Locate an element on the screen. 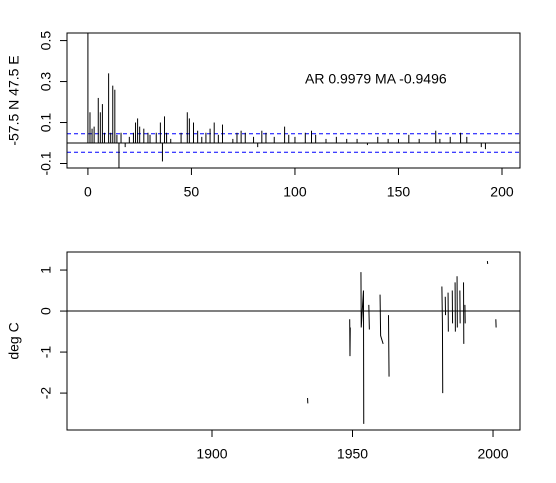  x-tick-label: 200 is located at coordinates (502, 192).